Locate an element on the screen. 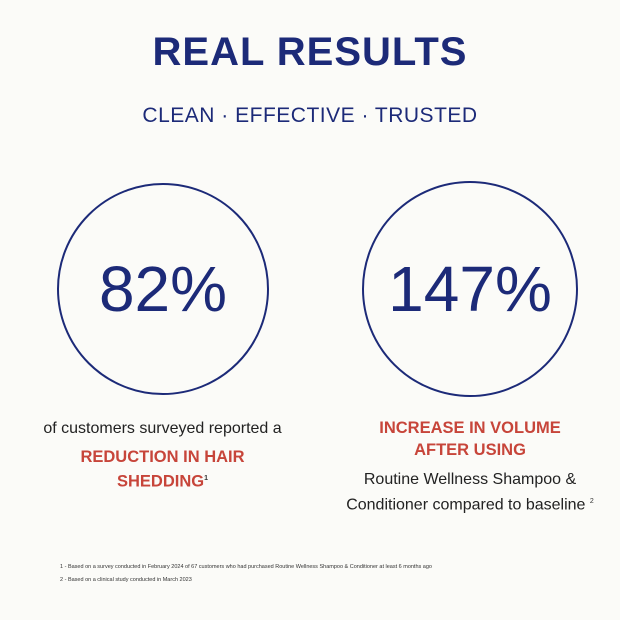 Image resolution: width=620 pixels, height=620 pixels. stat-highlight: SHEDDING is located at coordinates (161, 481).